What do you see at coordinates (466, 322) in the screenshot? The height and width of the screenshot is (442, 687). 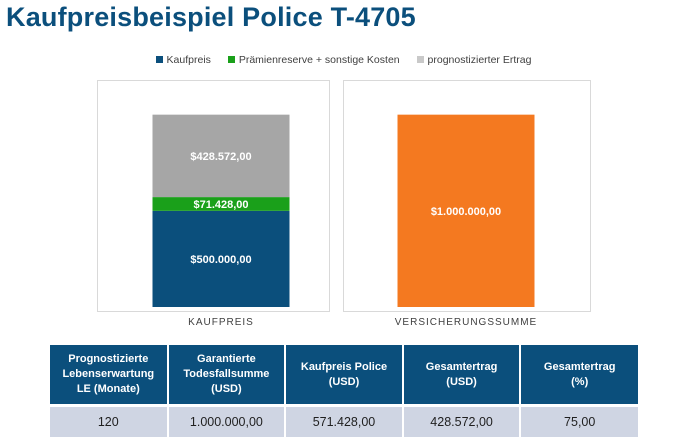 I see `category-label-versicherungssumme: VERSICHERUNGSSUMME` at bounding box center [466, 322].